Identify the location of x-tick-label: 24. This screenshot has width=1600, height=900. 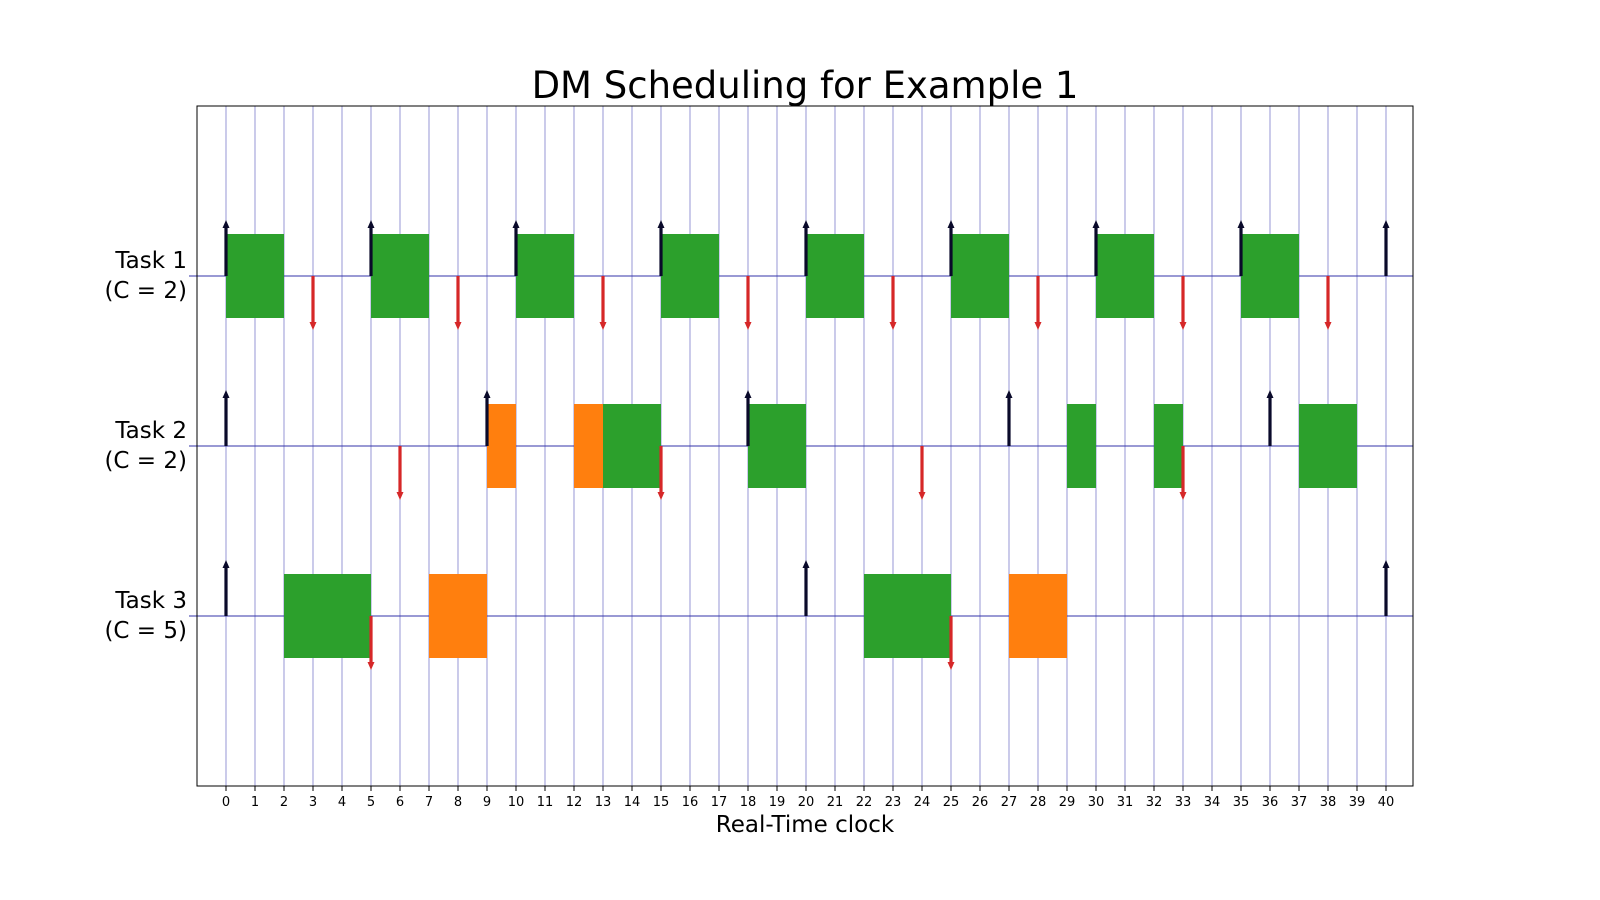
(922, 802).